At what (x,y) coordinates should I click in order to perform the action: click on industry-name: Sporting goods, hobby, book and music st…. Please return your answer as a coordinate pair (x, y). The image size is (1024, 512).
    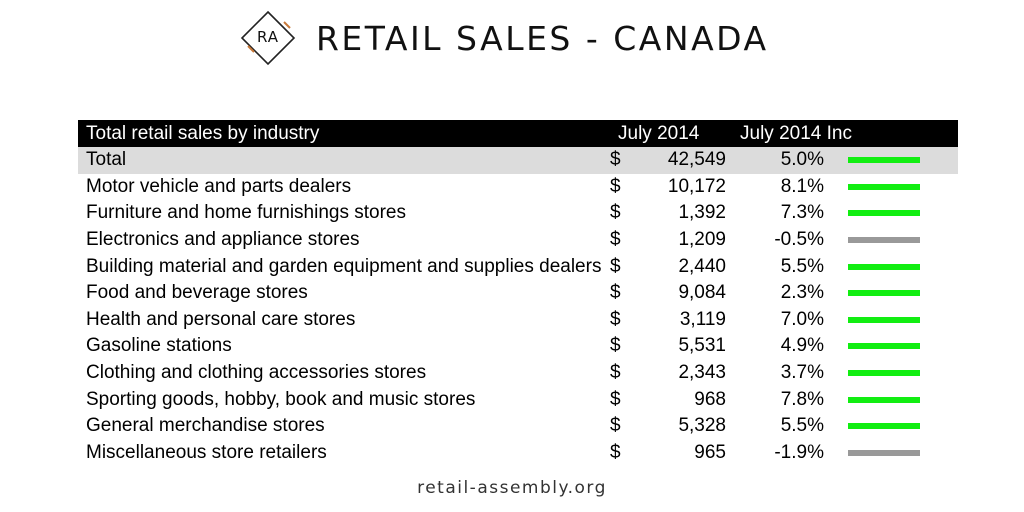
    Looking at the image, I should click on (281, 399).